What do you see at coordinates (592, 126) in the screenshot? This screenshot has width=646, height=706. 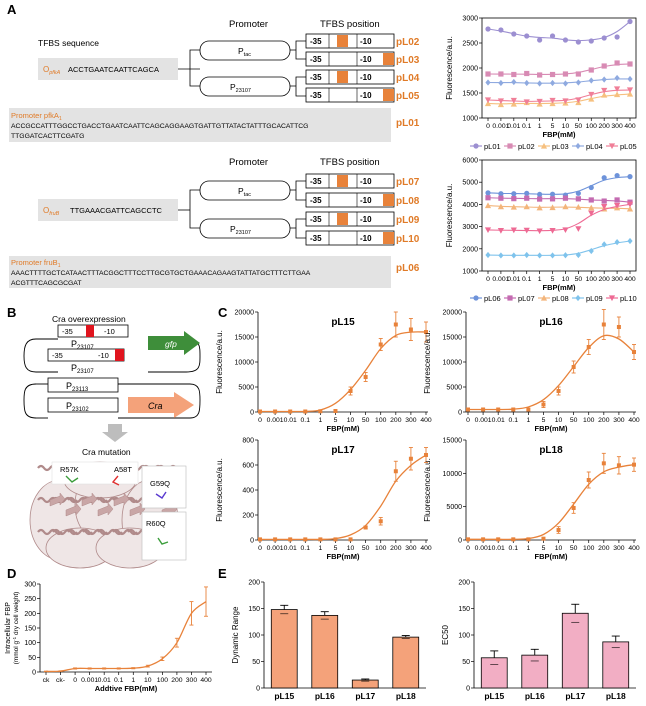 I see `a-top-xtick-label-8: 100` at bounding box center [592, 126].